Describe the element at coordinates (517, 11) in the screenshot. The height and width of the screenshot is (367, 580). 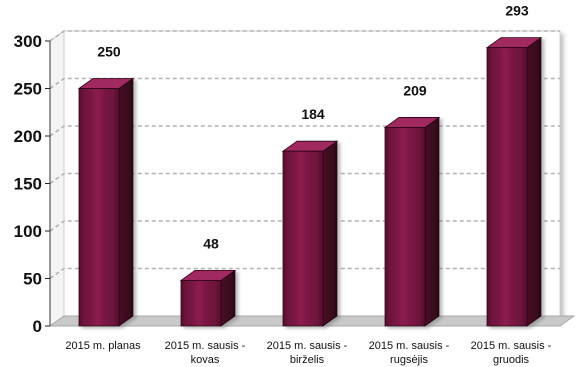
I see `data-label-5: 293` at that location.